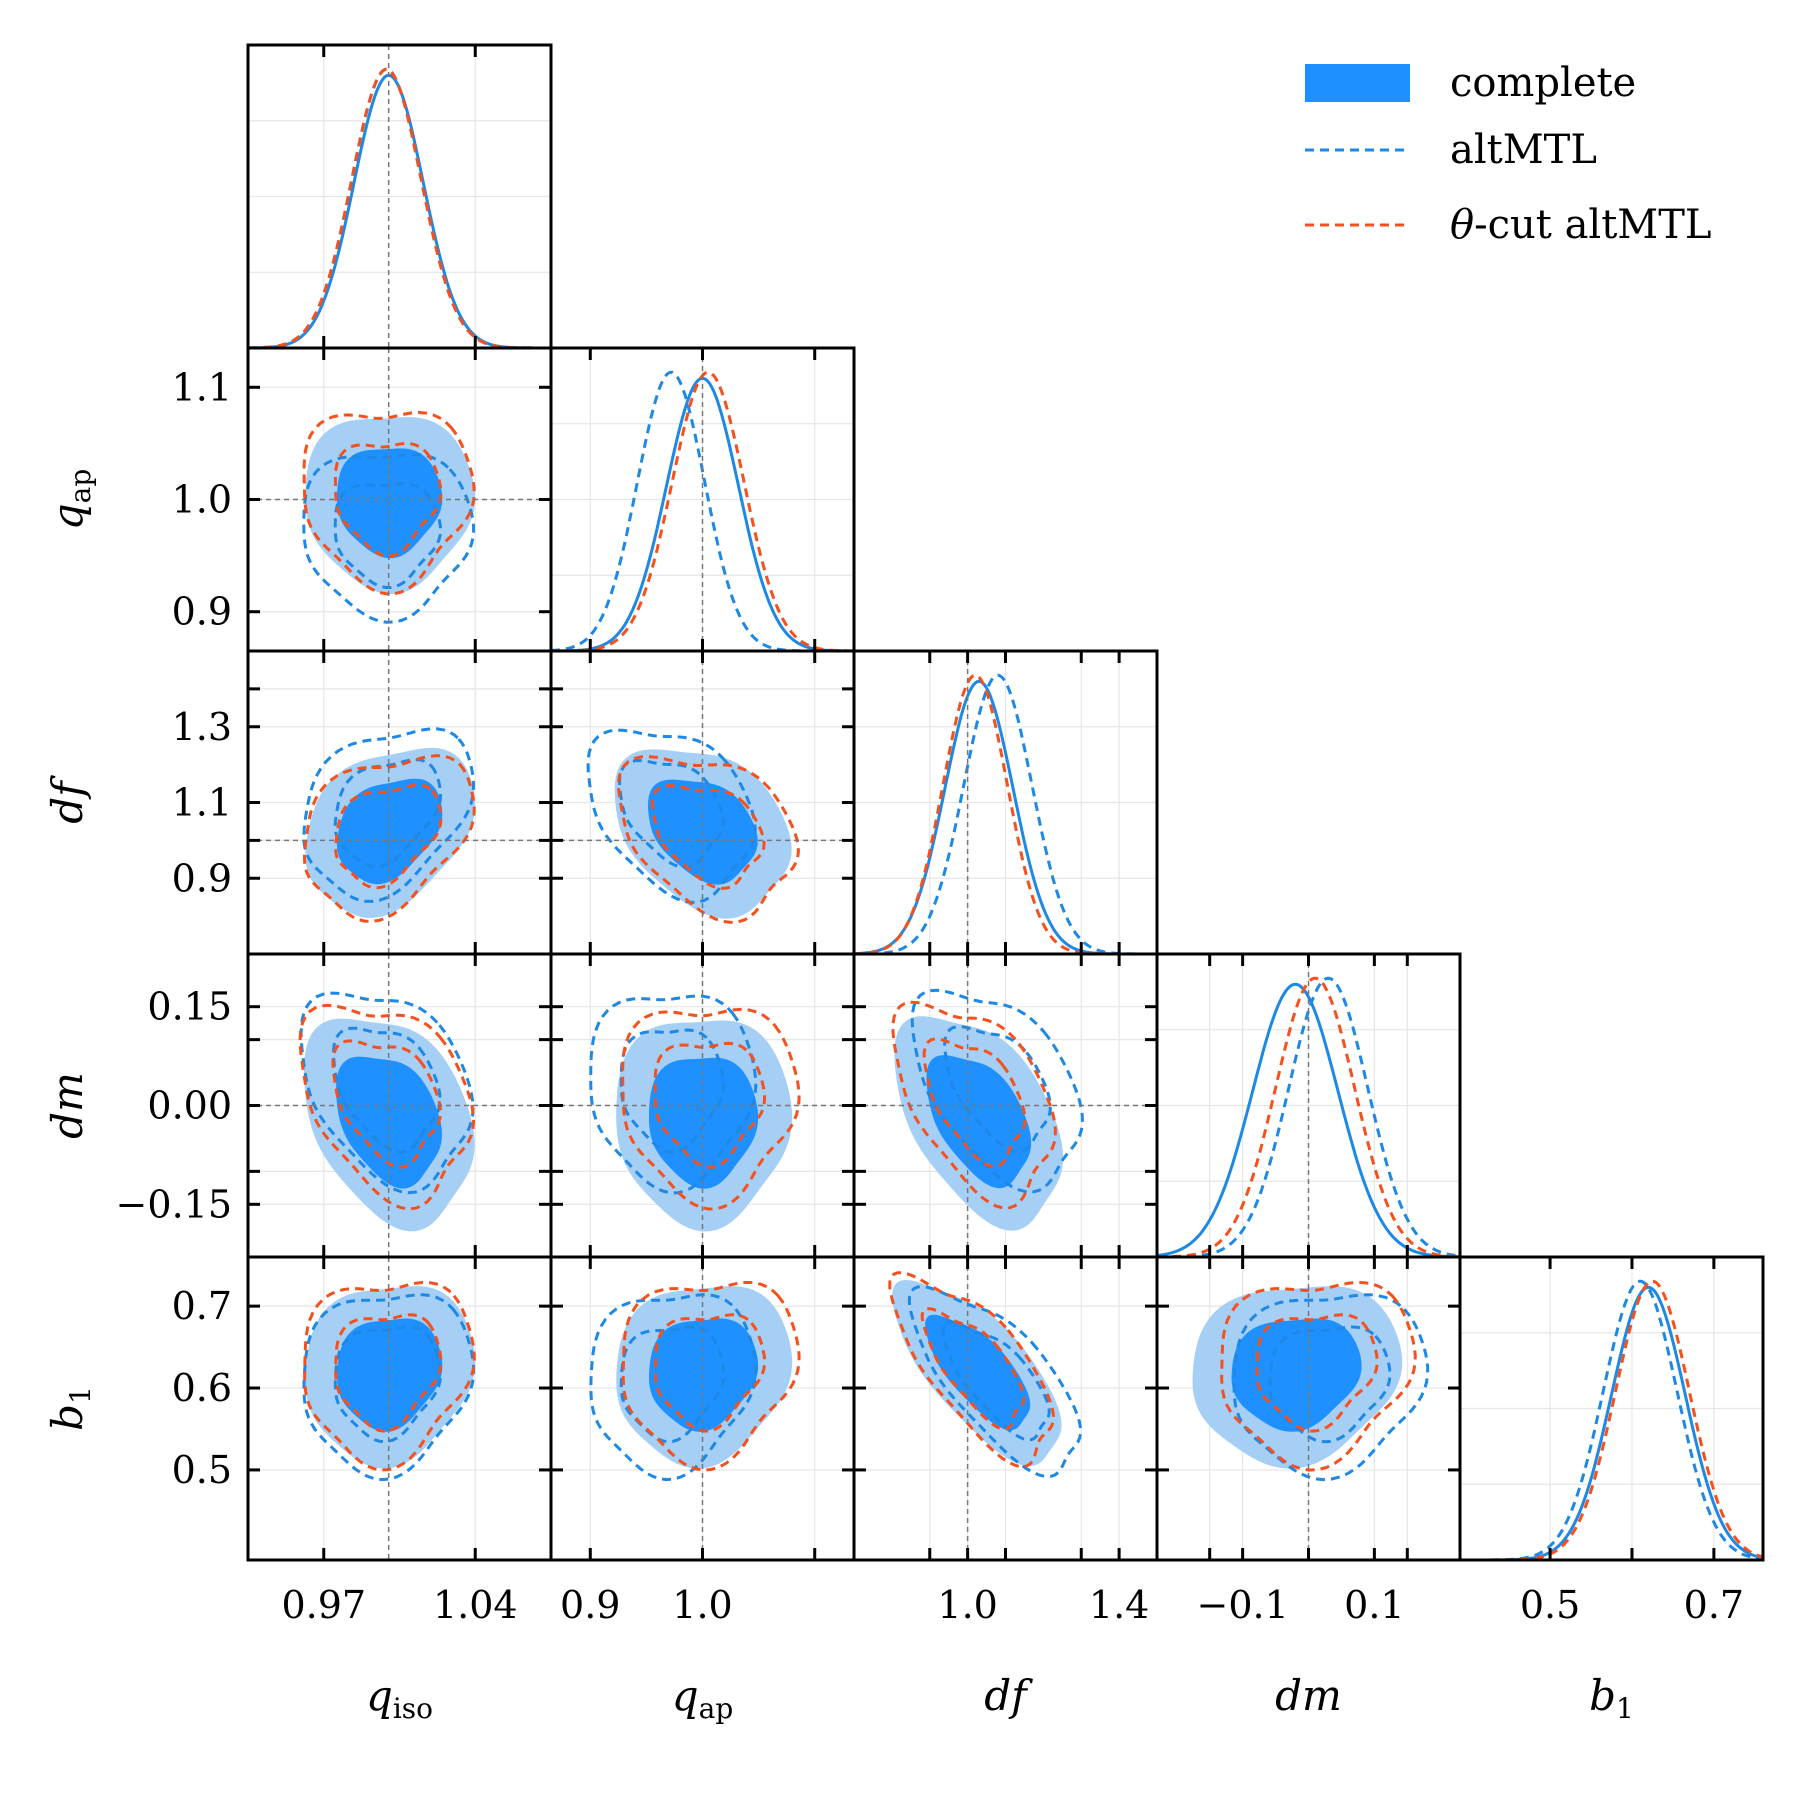  What do you see at coordinates (1008, 1695) in the screenshot?
I see `x-axis-title-df: df` at bounding box center [1008, 1695].